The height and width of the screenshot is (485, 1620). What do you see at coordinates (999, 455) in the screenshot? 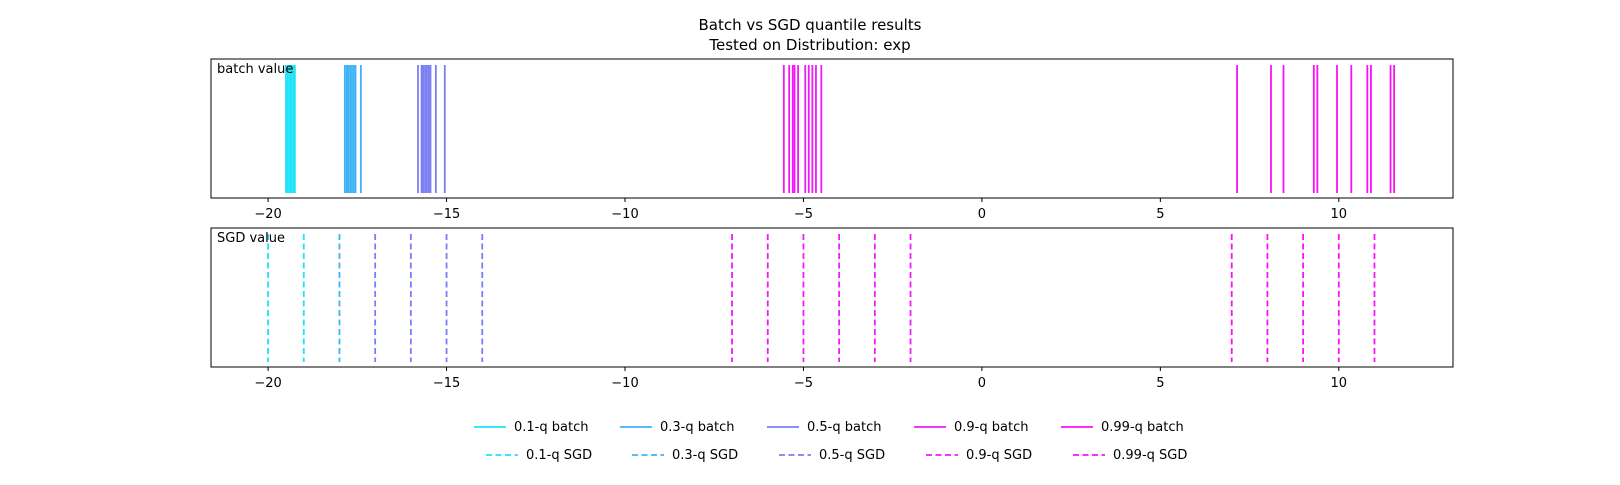
I see `legend-label-1-3: 0.9-q SGD` at bounding box center [999, 455].